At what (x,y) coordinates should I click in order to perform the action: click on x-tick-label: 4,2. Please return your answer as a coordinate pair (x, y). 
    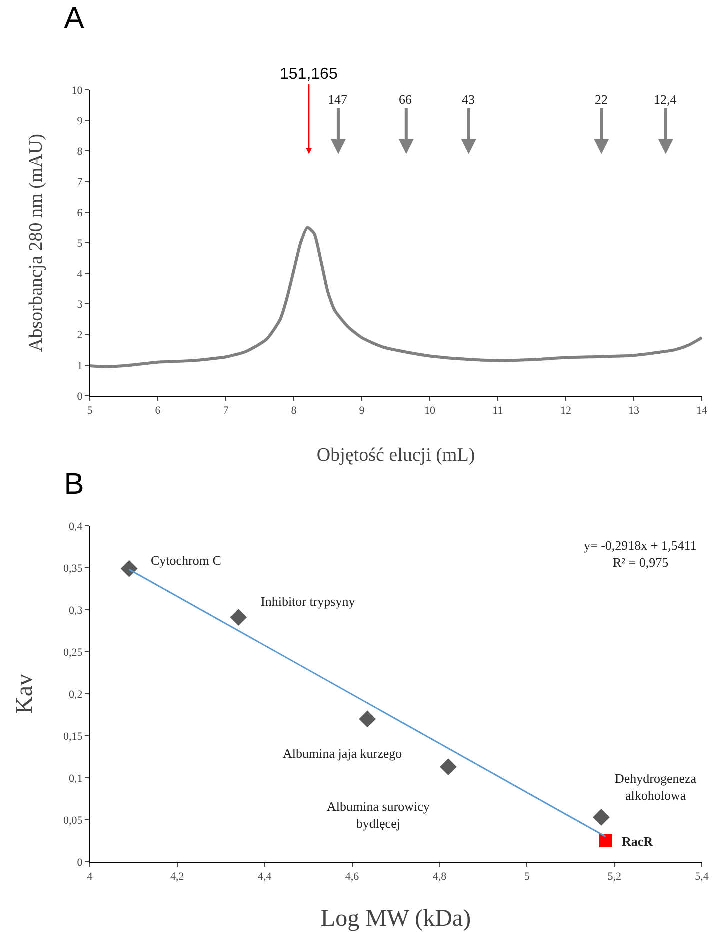
    Looking at the image, I should click on (177, 877).